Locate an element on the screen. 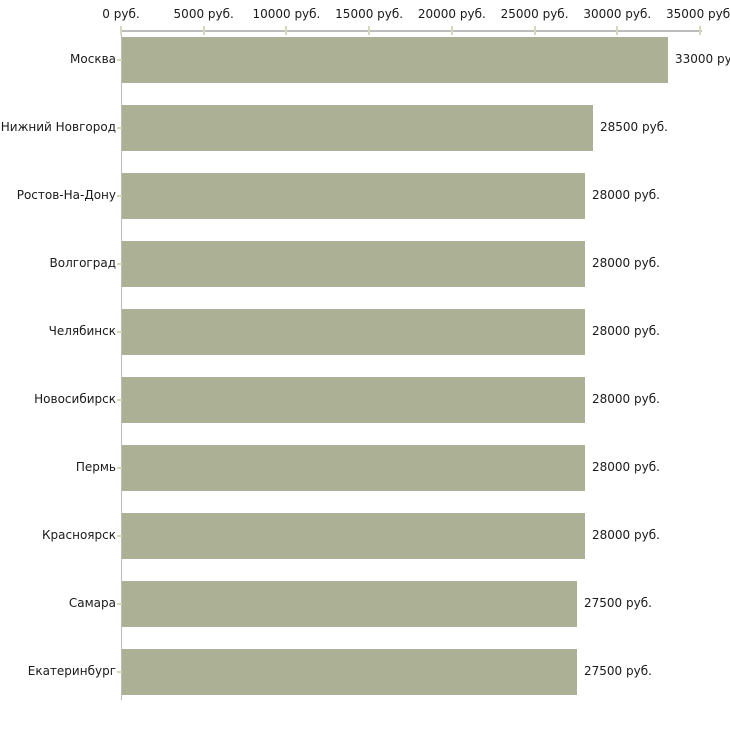 The width and height of the screenshot is (730, 730). value-label: 28500 руб. is located at coordinates (634, 127).